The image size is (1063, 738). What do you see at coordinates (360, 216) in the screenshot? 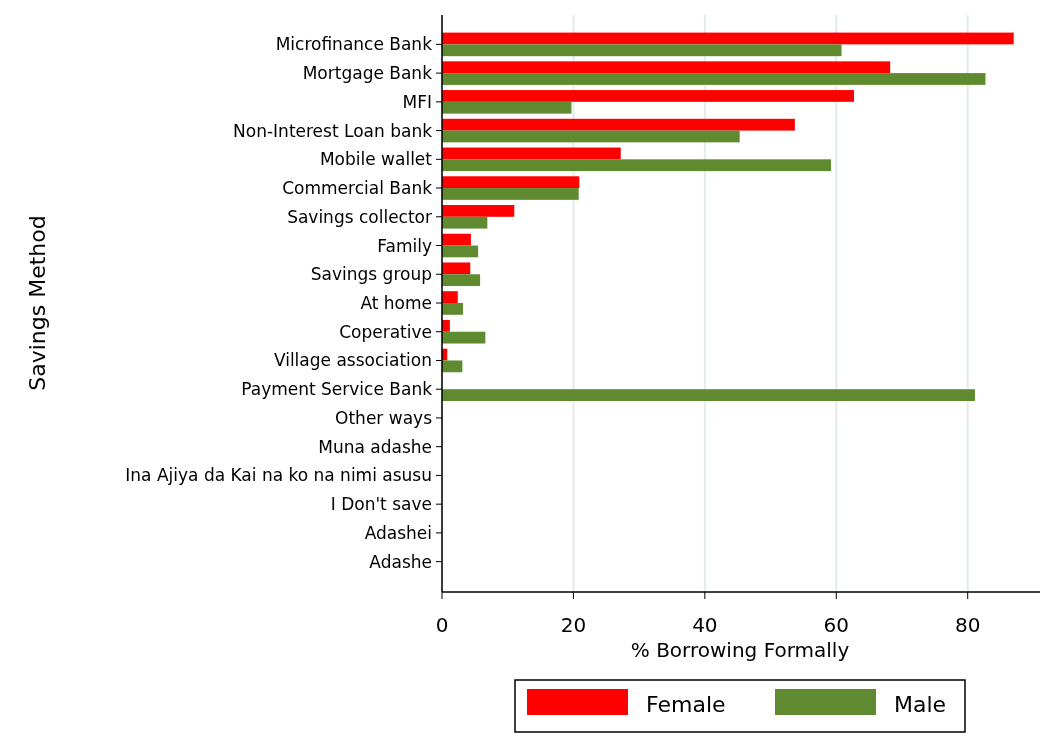
I see `y-tick-label: Savings collector` at bounding box center [360, 216].